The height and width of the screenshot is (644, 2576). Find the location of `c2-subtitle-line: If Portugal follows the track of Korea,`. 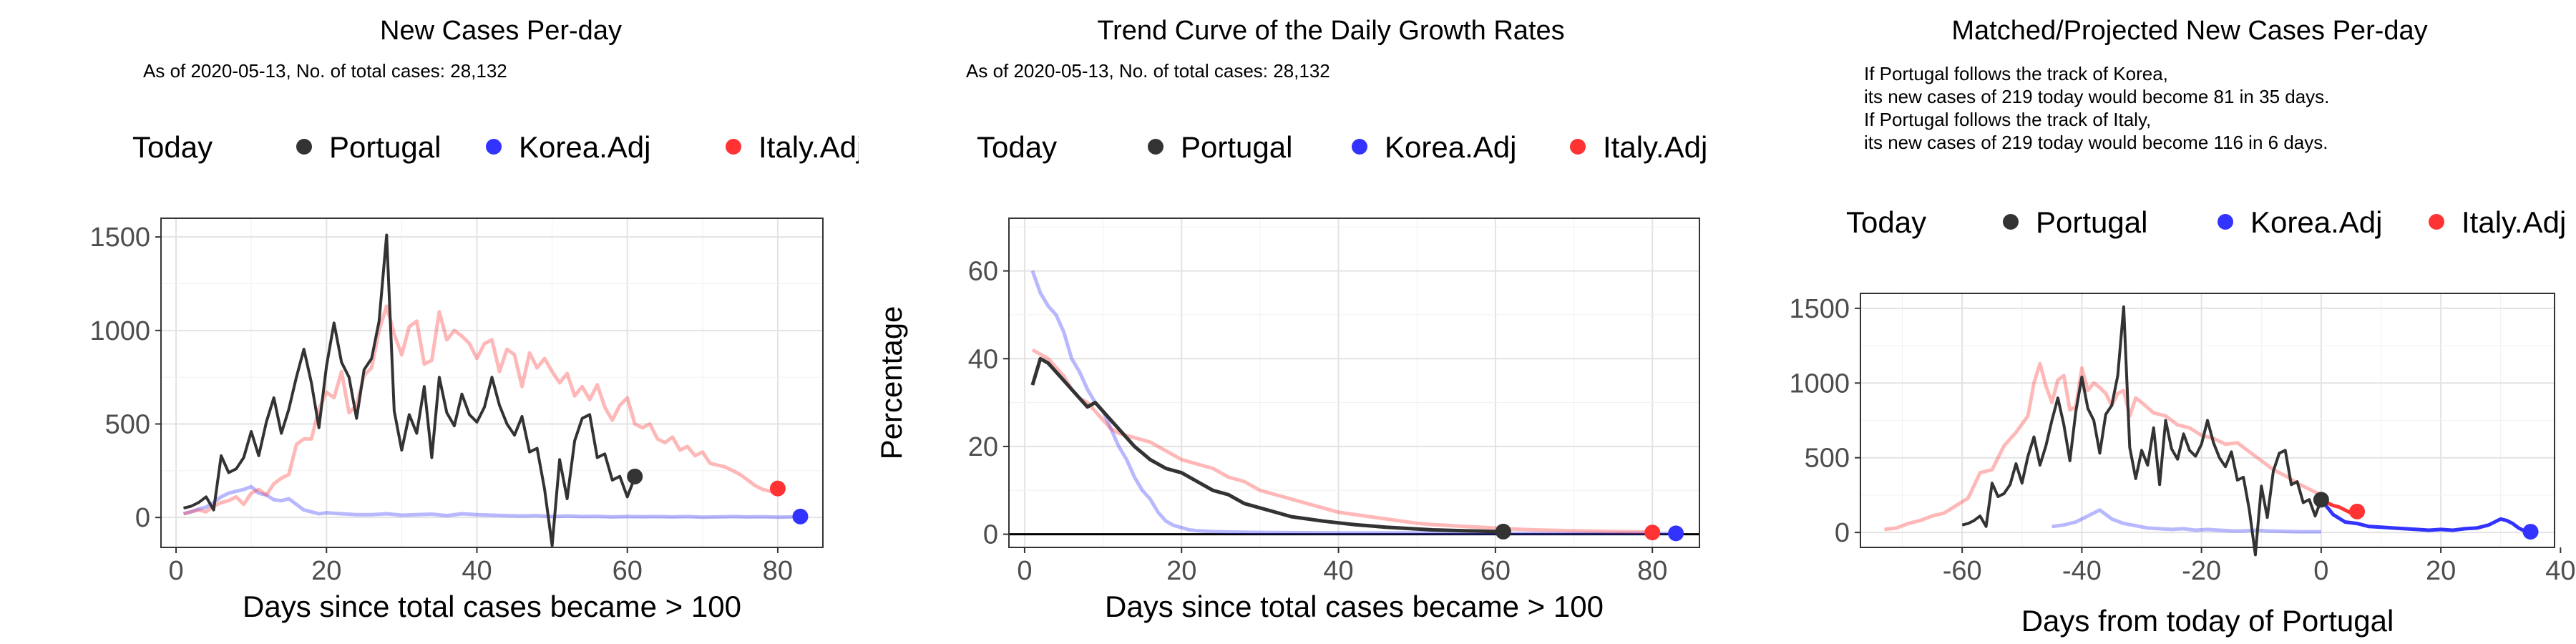

c2-subtitle-line: If Portugal follows the track of Korea, is located at coordinates (2016, 73).